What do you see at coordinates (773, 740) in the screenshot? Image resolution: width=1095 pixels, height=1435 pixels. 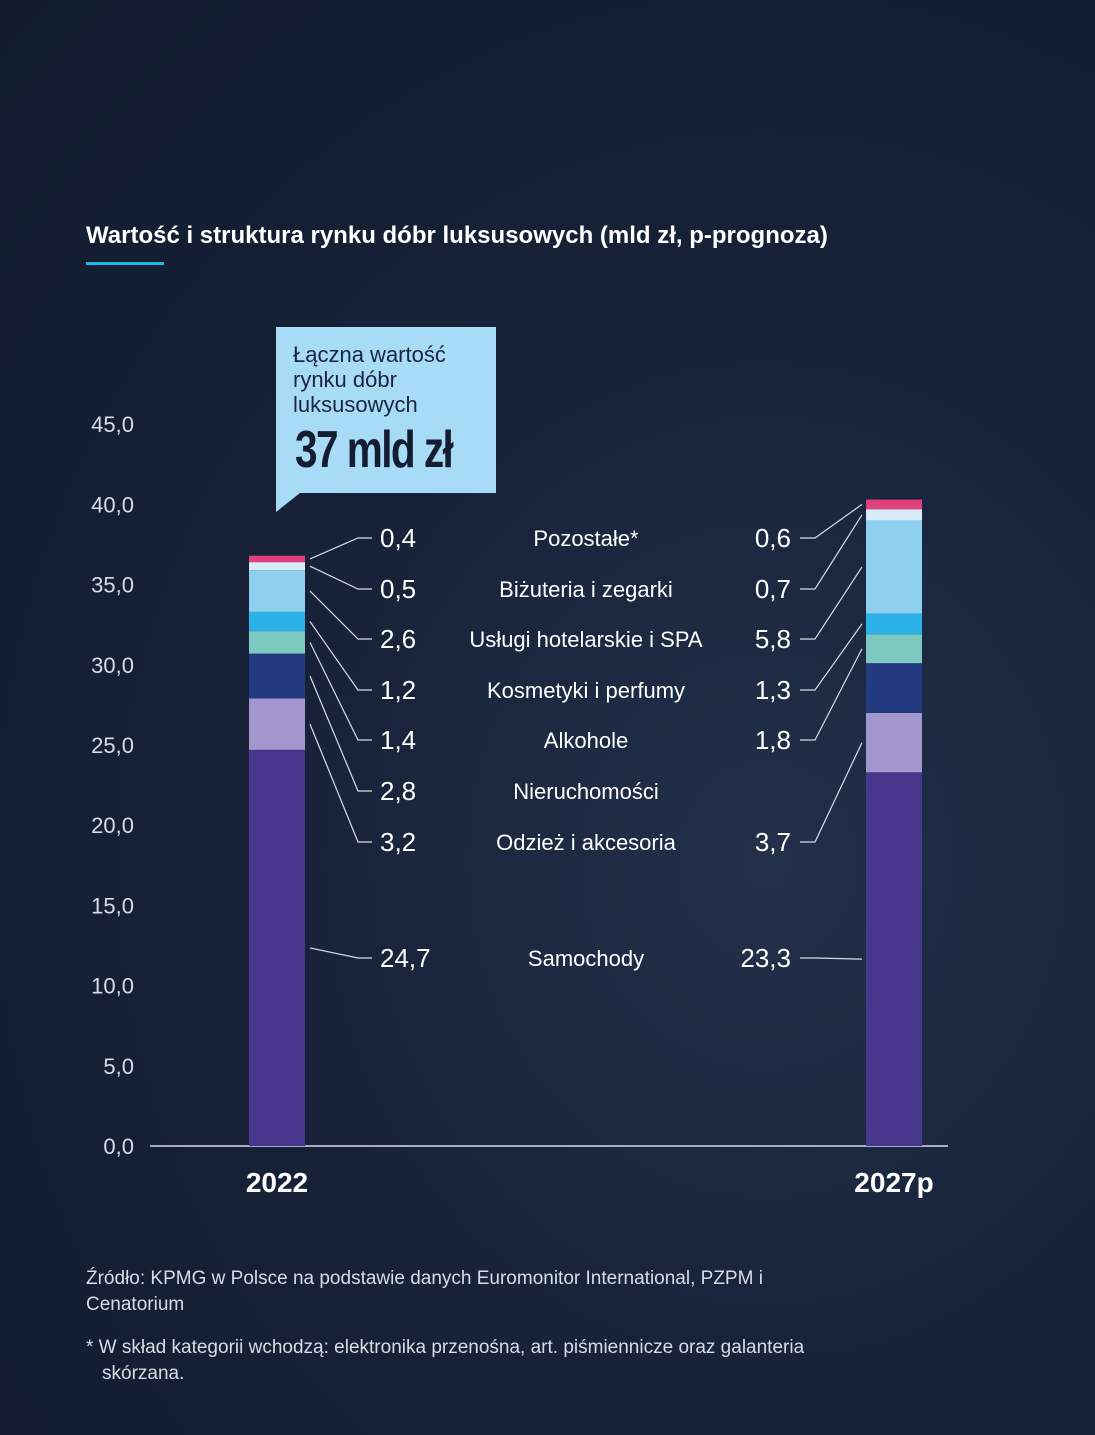 I see `value-label-2027p: 1,8` at bounding box center [773, 740].